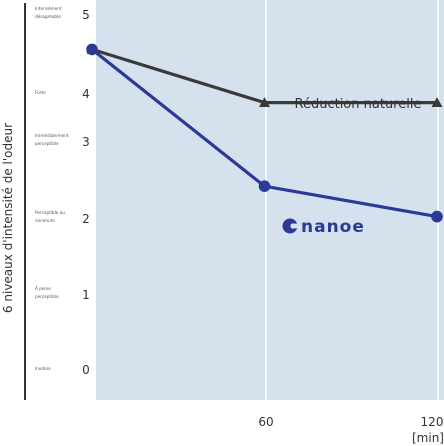  I want to click on y-tick-0: 0, so click(86, 370).